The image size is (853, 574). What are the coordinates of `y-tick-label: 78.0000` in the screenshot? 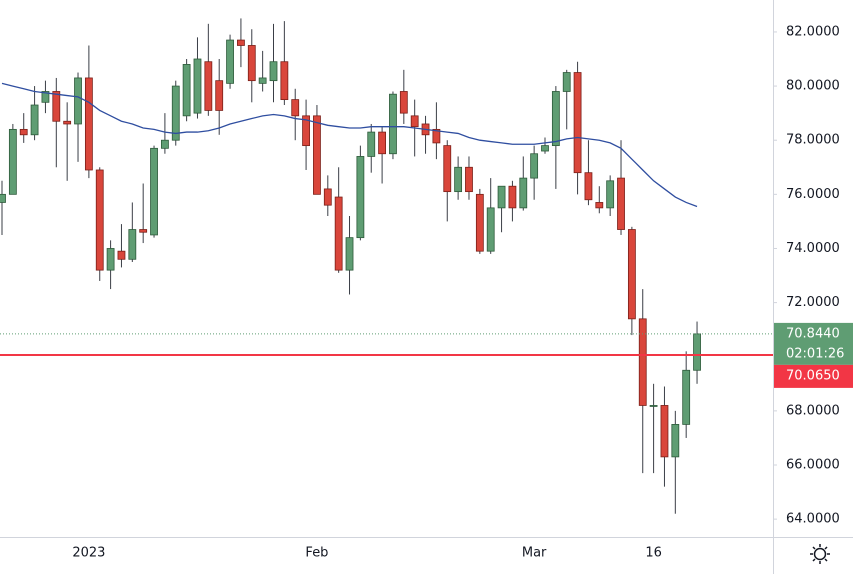 It's located at (813, 140).